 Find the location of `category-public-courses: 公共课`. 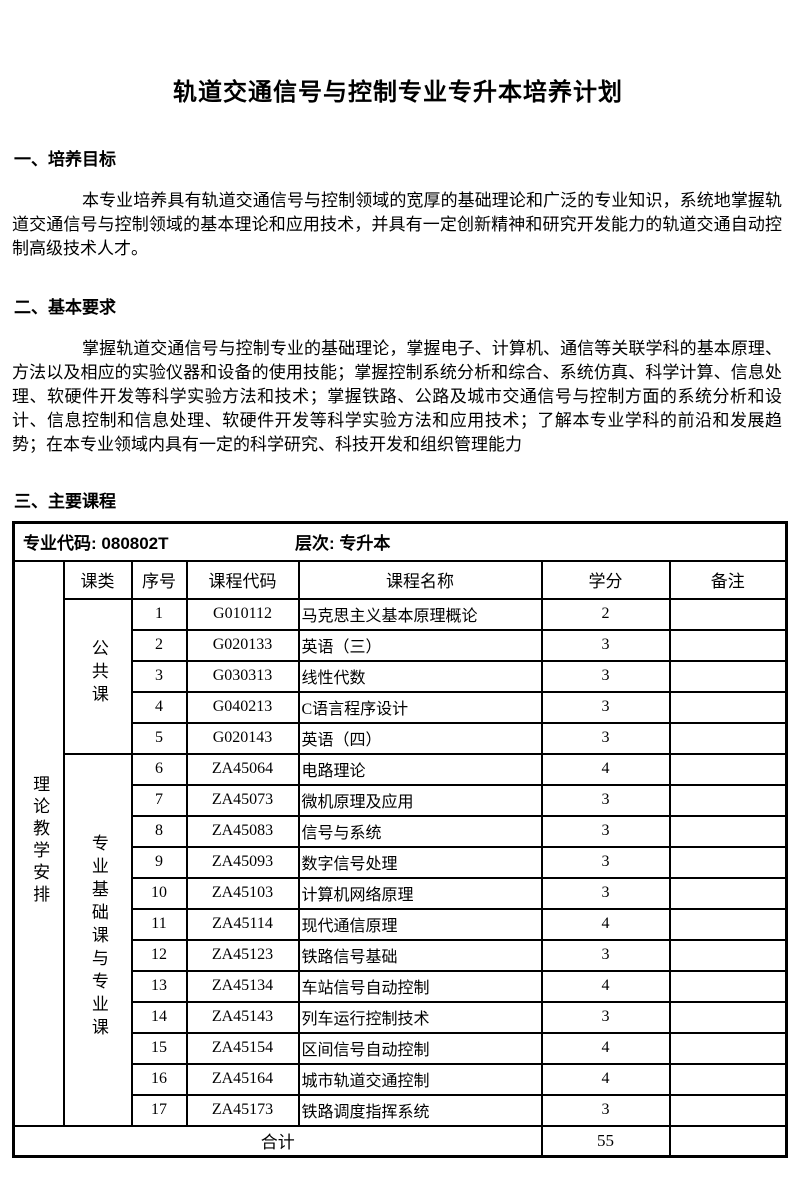

category-public-courses: 公共课 is located at coordinates (97, 676).